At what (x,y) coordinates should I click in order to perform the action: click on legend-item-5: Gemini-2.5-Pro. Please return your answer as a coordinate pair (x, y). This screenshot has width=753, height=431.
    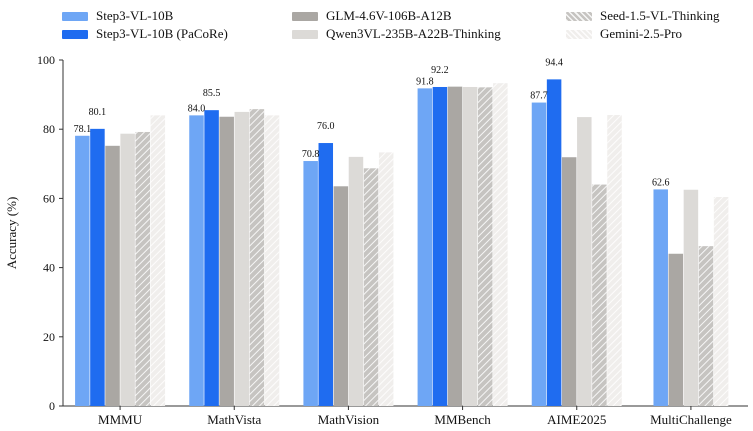
    Looking at the image, I should click on (624, 34).